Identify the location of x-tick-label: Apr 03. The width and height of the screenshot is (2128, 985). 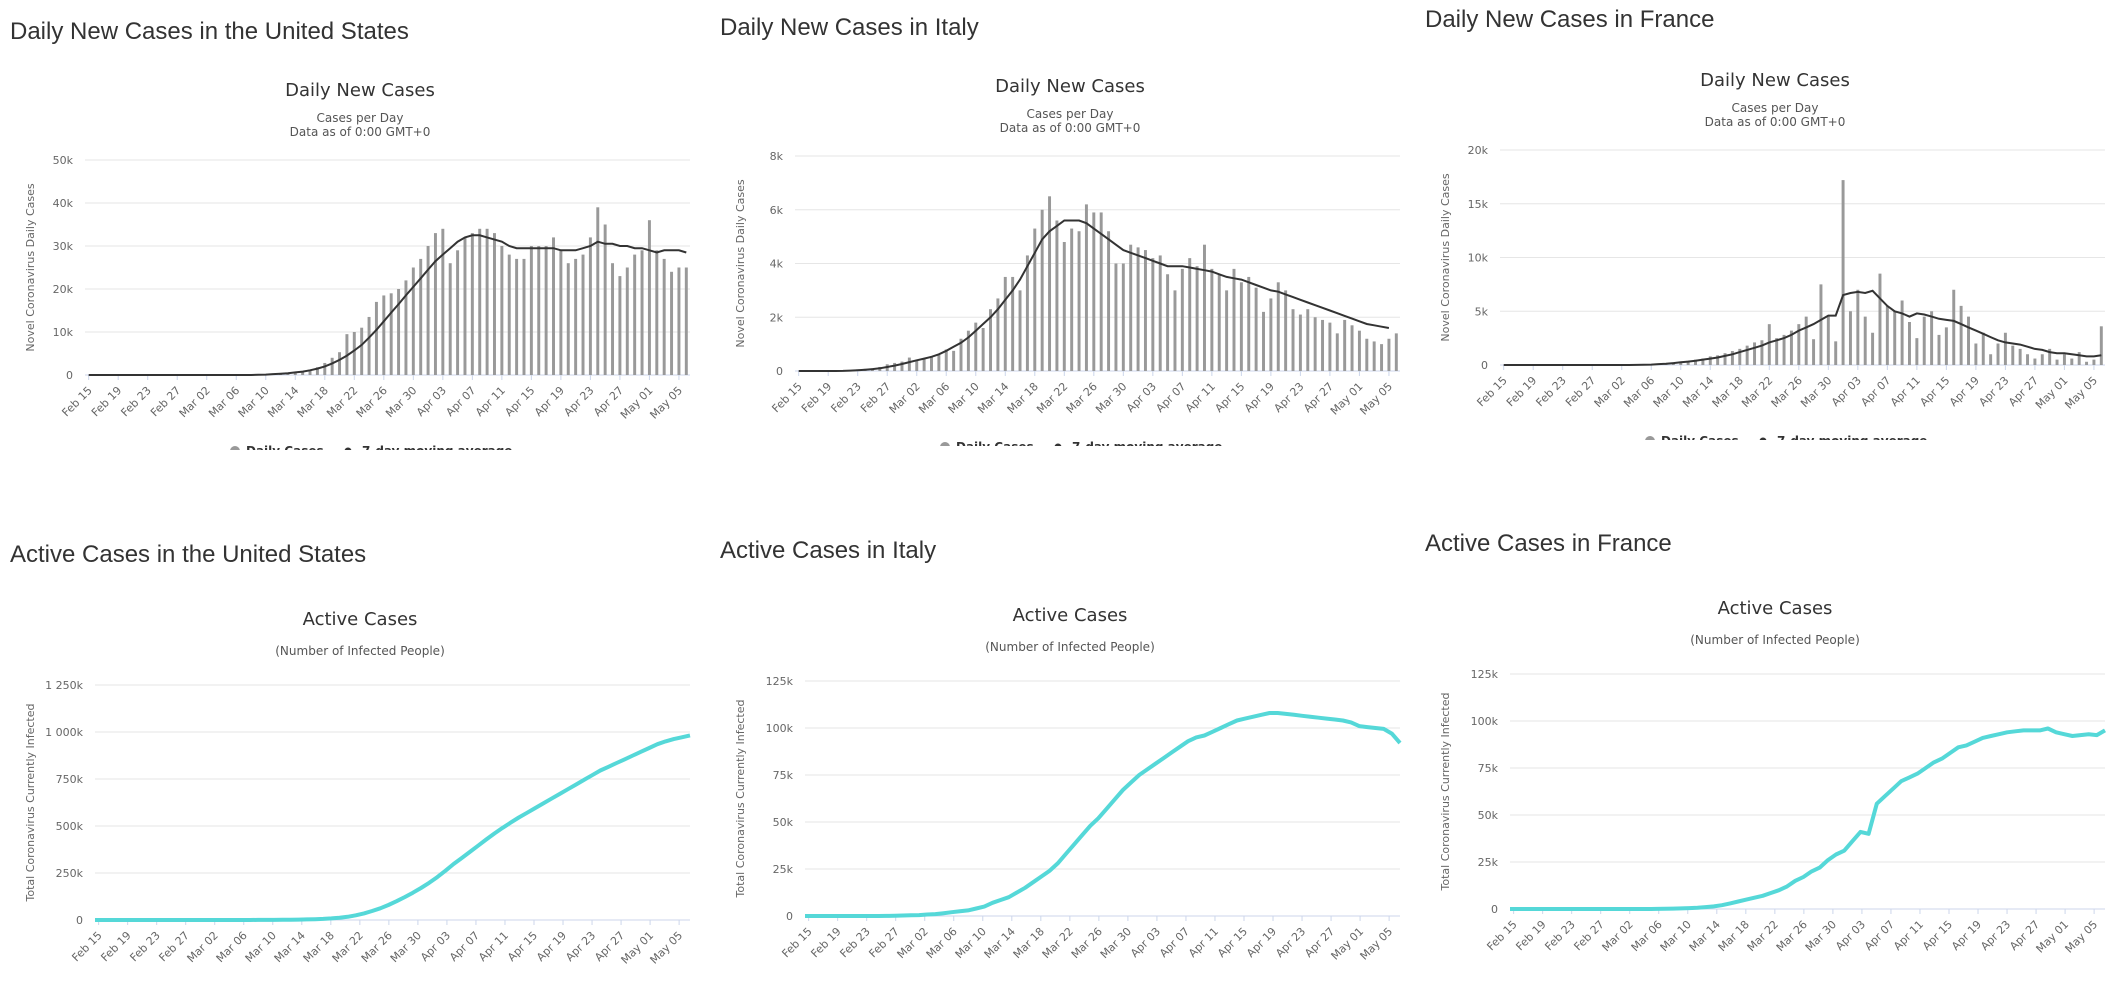
(1141, 397).